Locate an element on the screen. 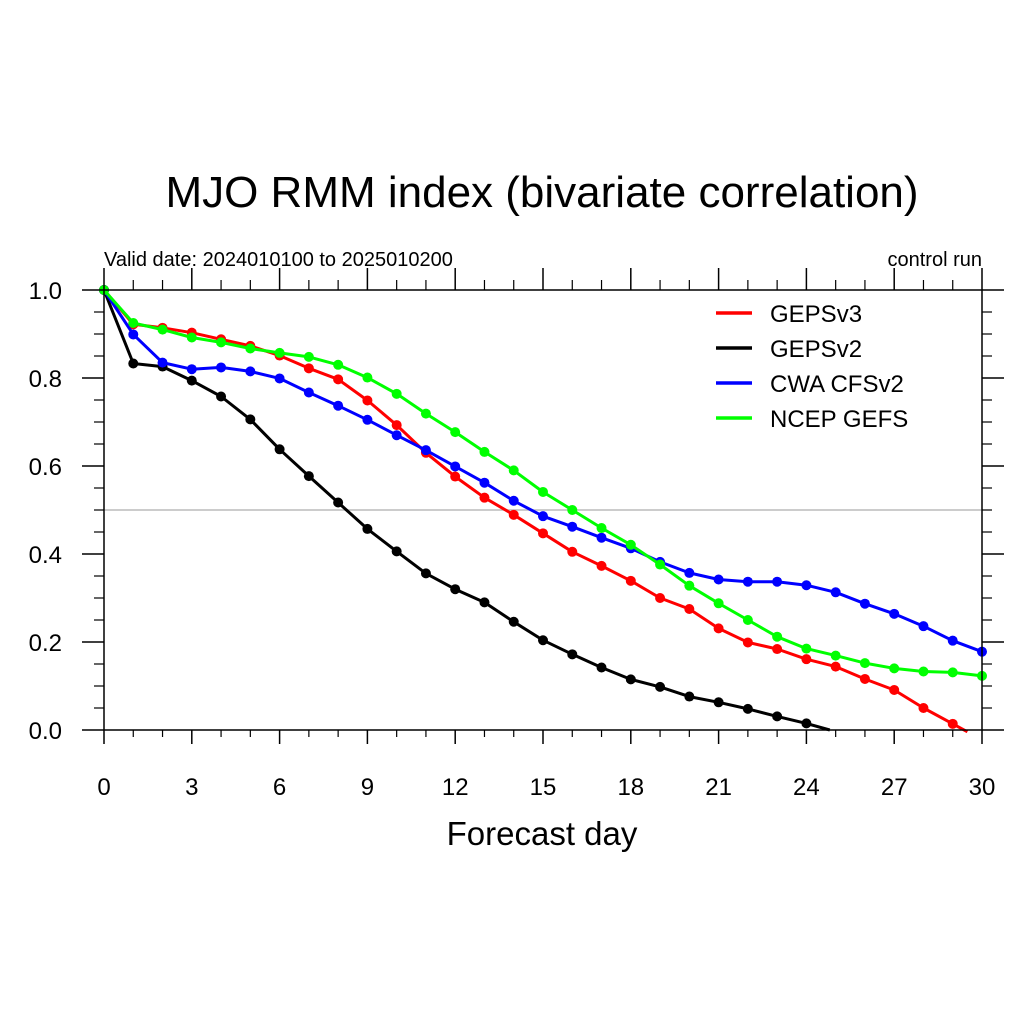  x-tick-label: 15 is located at coordinates (543, 787).